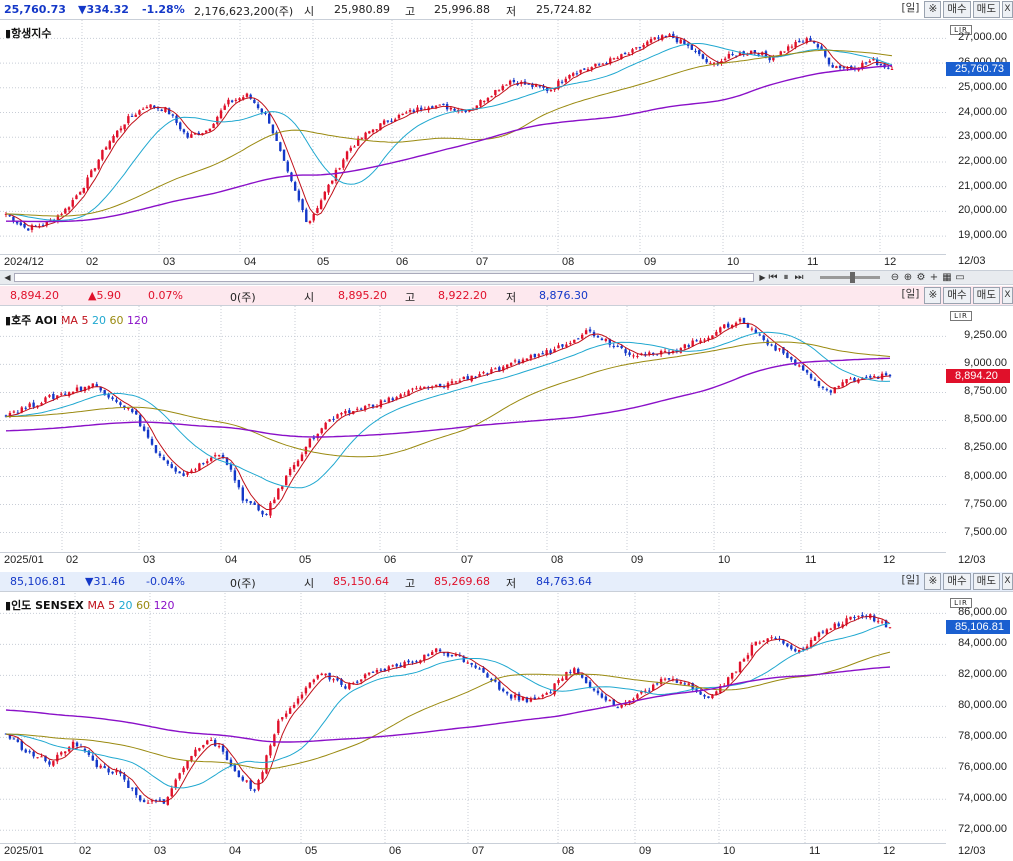  I want to click on gear-icon: ⚙, so click(921, 277).